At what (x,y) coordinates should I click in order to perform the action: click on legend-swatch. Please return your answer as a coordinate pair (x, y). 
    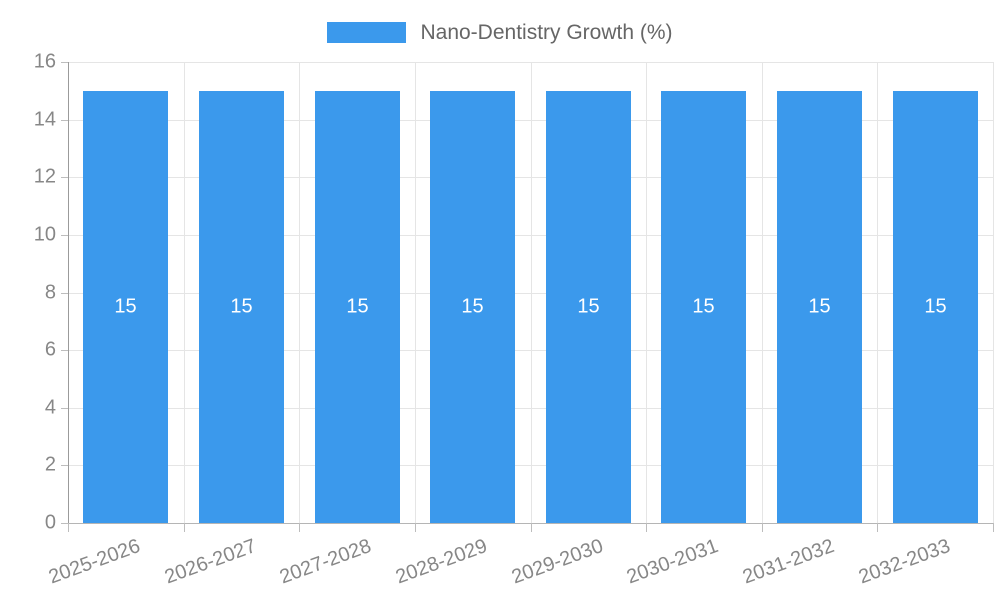
    Looking at the image, I should click on (367, 32).